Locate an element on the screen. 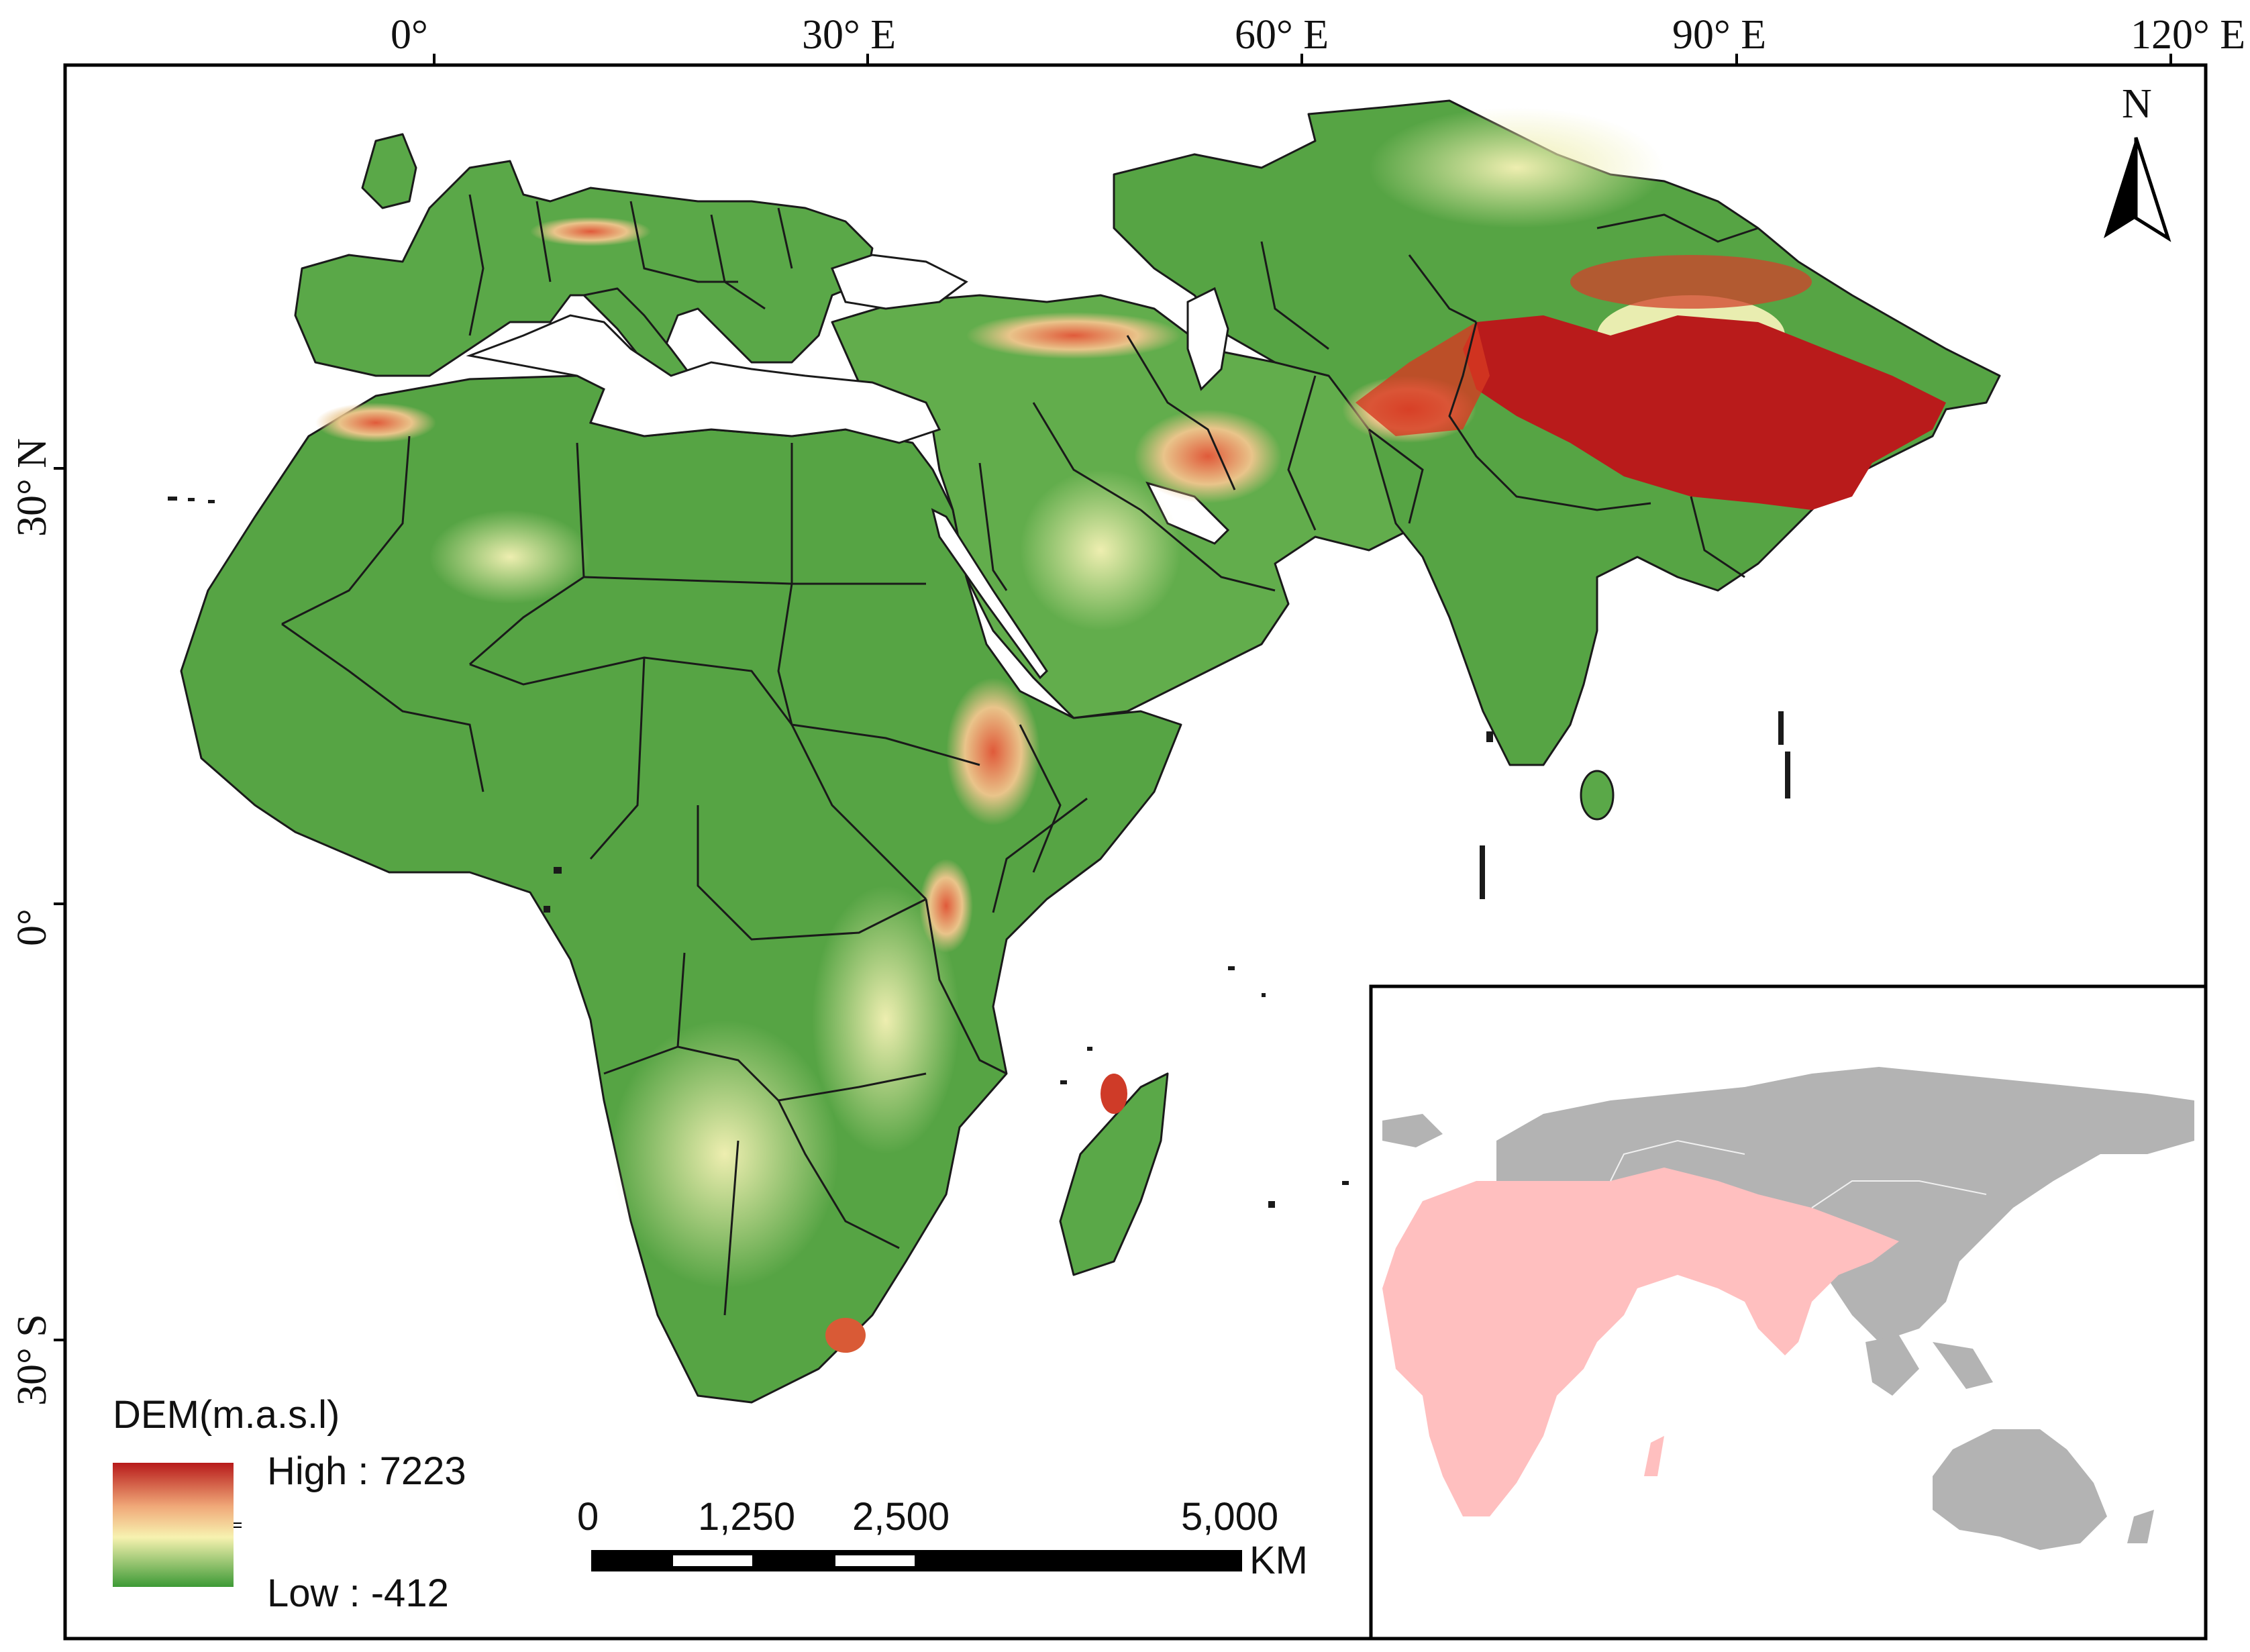  lat-label-0: 0° is located at coordinates (32, 927).